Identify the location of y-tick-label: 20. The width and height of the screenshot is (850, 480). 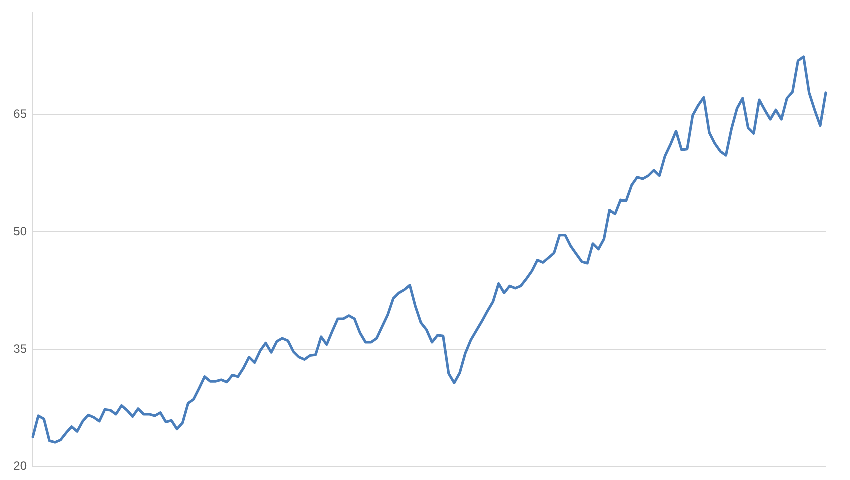
(21, 466).